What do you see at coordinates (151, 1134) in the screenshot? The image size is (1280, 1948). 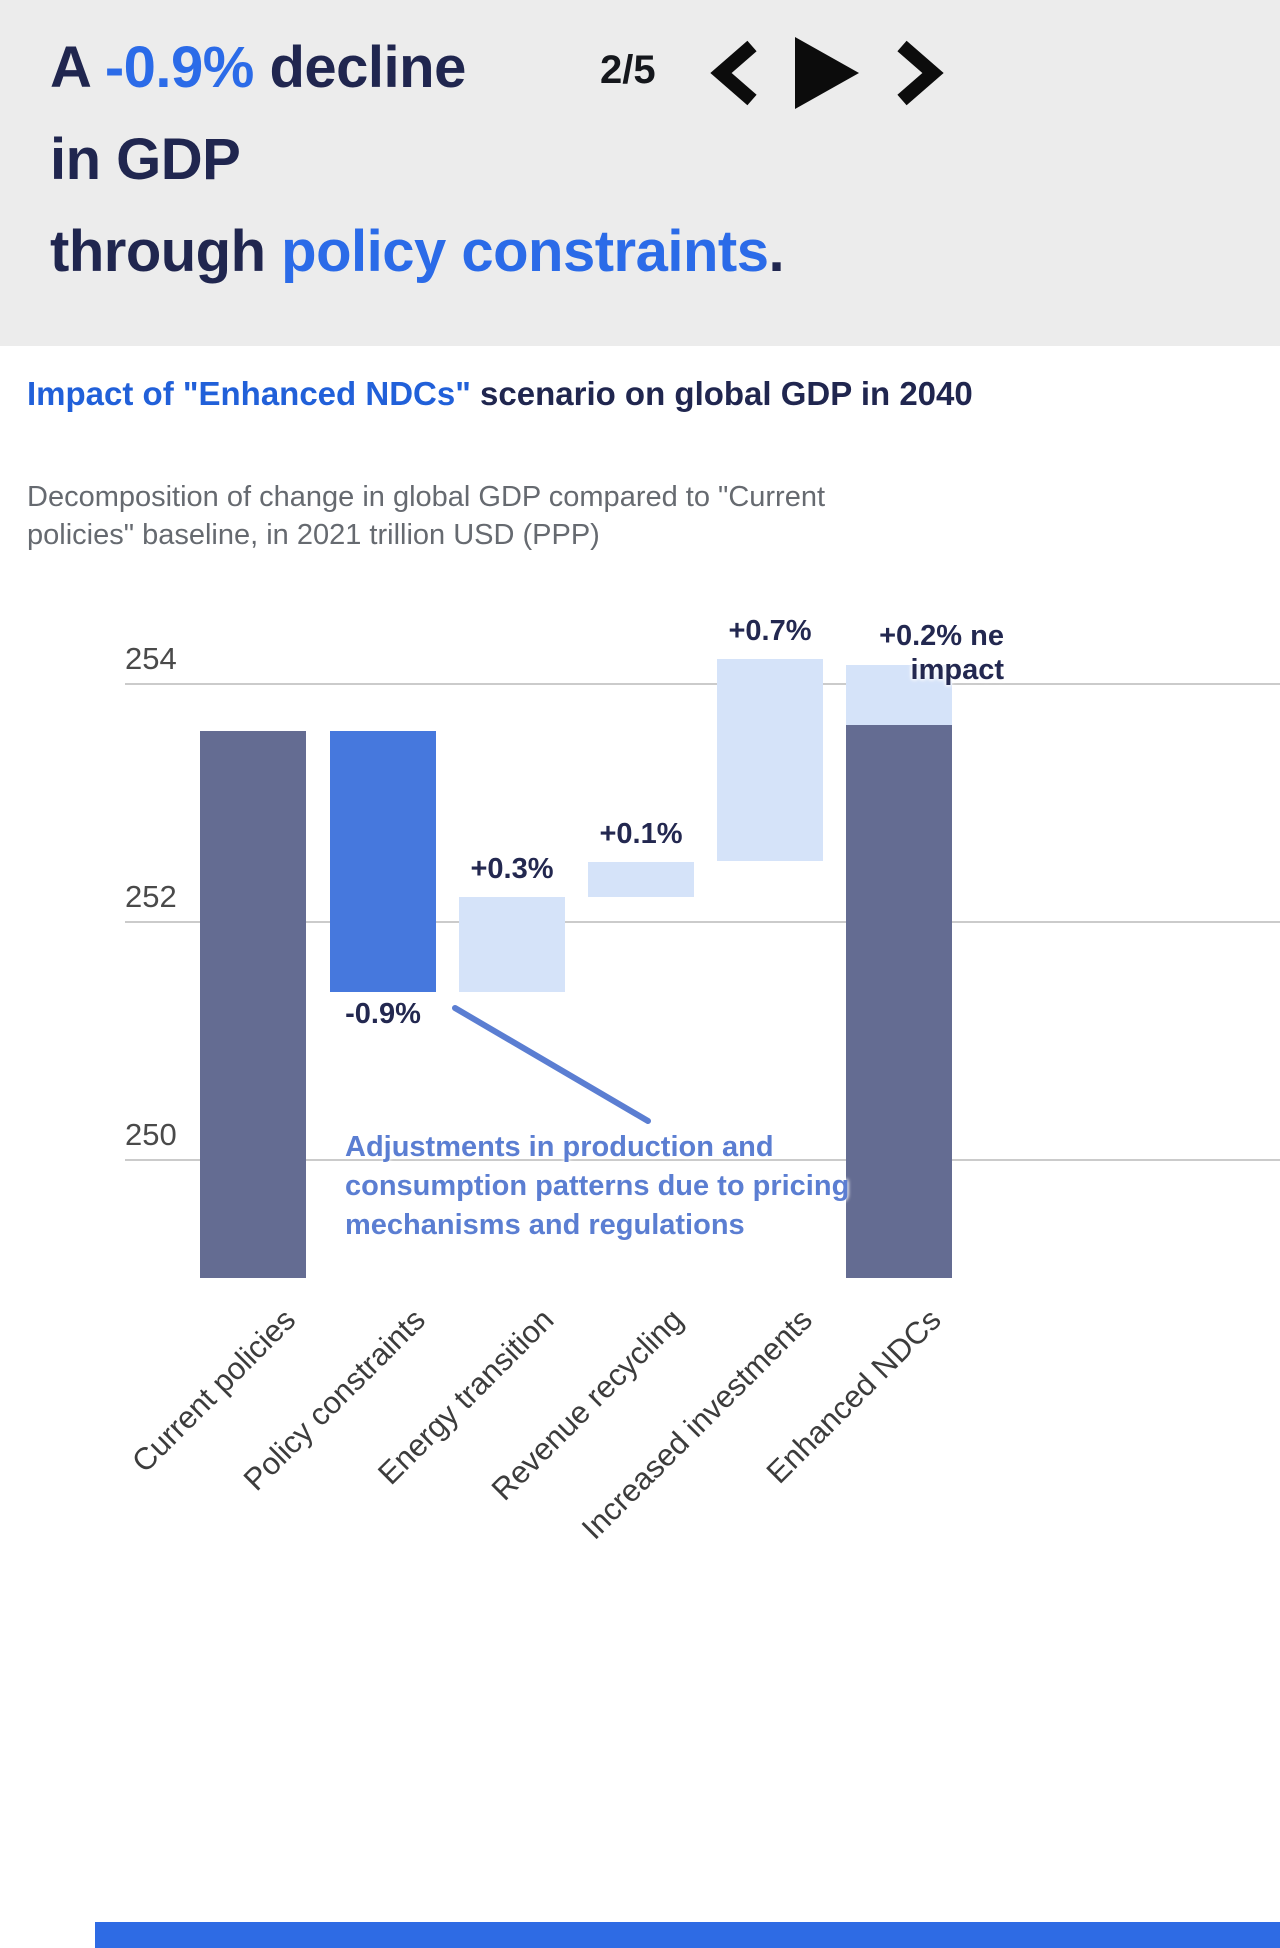 I see `y-axis-tick-label: 250` at bounding box center [151, 1134].